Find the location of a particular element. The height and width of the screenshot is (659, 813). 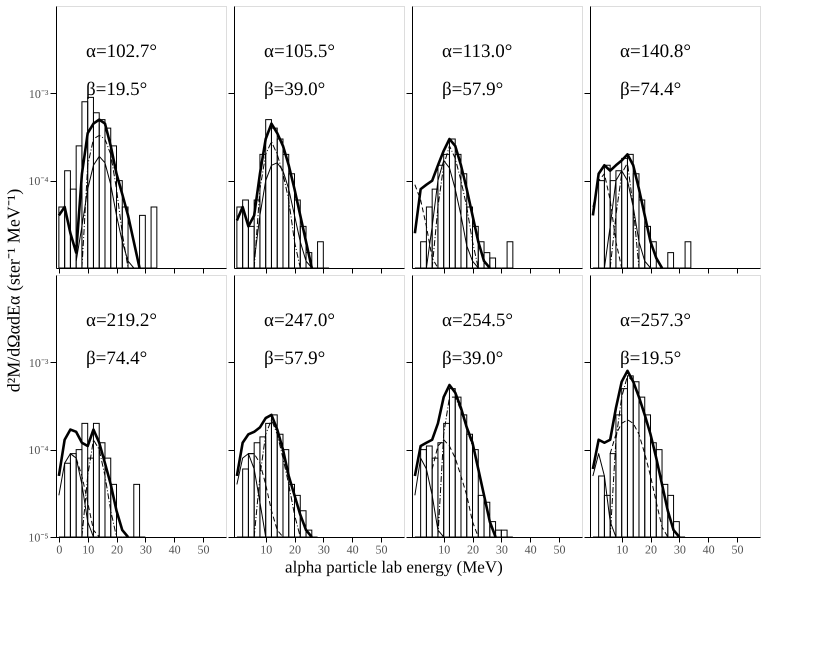

annotation: α=140.8° is located at coordinates (656, 51).